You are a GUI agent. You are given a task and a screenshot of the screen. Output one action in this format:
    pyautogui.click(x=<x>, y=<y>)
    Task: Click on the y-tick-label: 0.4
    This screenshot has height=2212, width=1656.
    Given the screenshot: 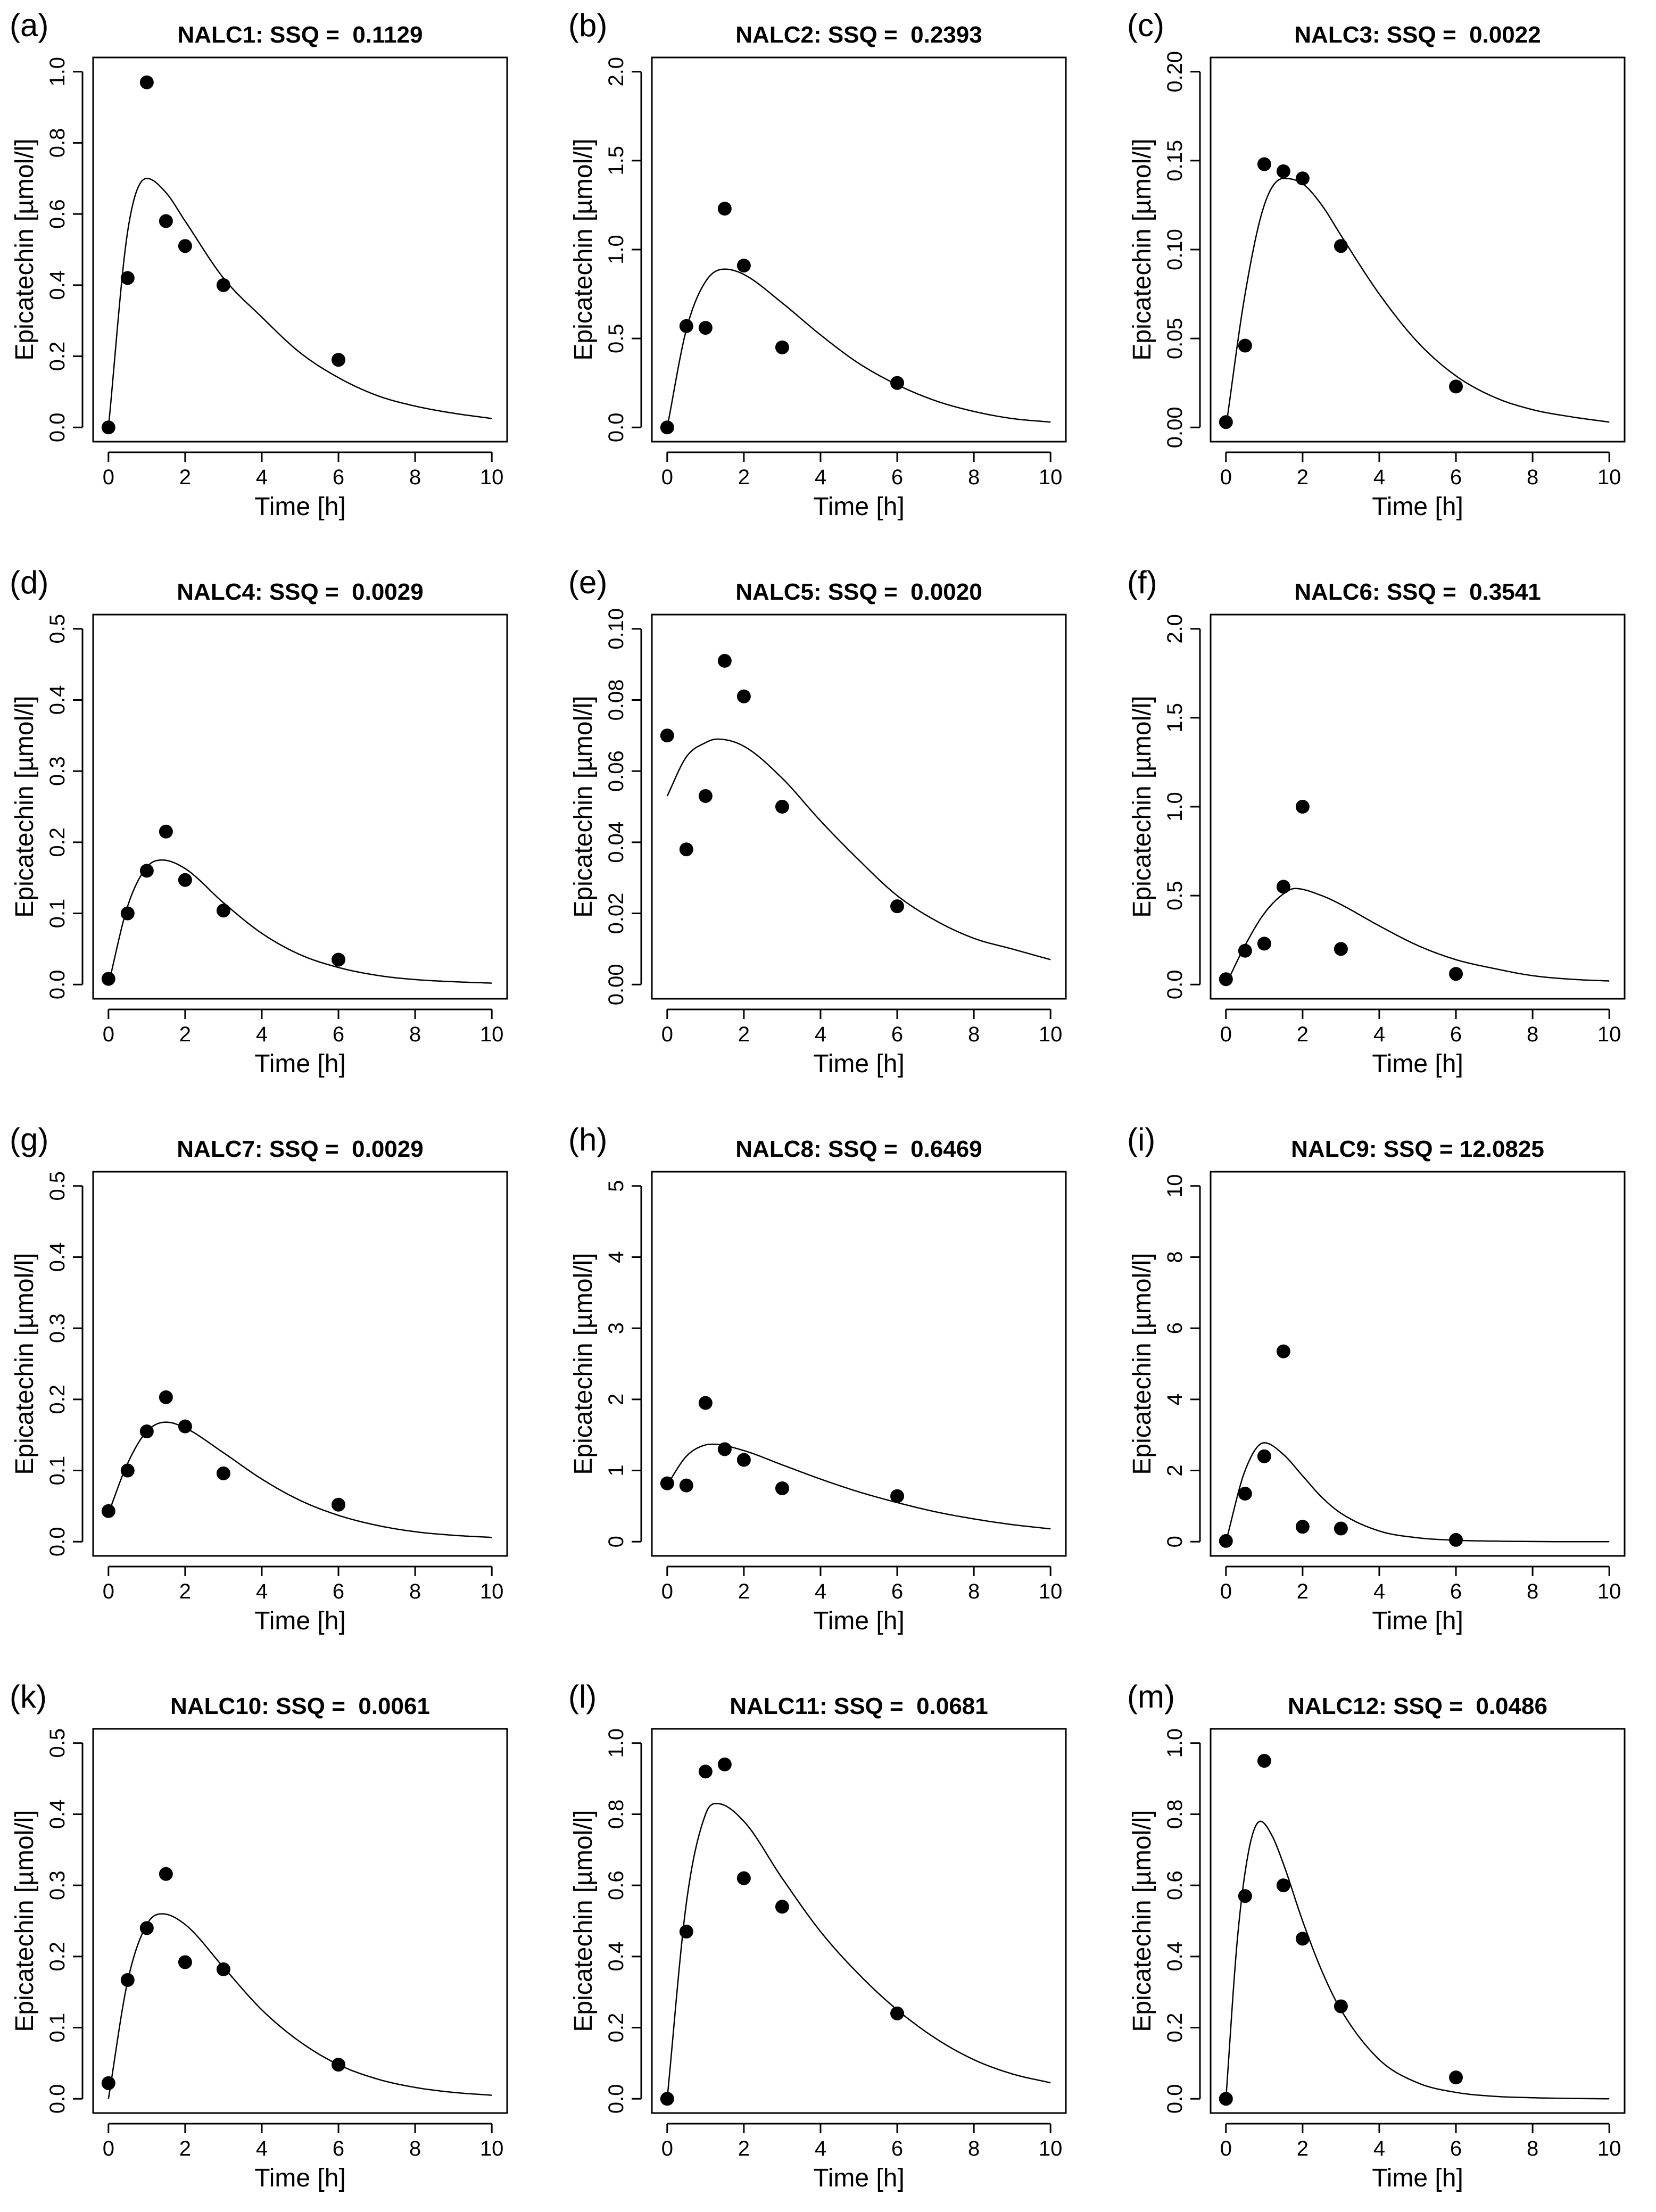 What is the action you would take?
    pyautogui.click(x=58, y=1257)
    